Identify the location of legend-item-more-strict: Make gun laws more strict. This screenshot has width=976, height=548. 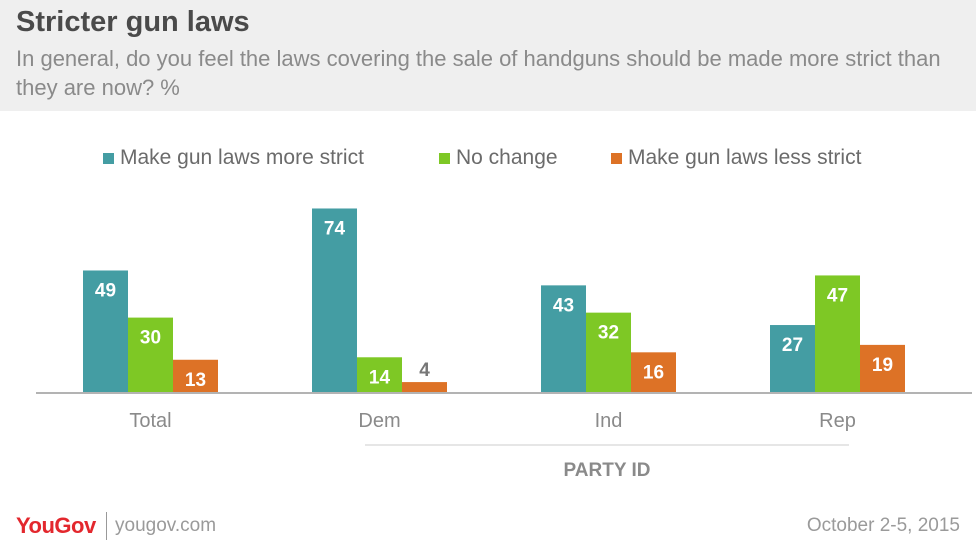
(233, 158).